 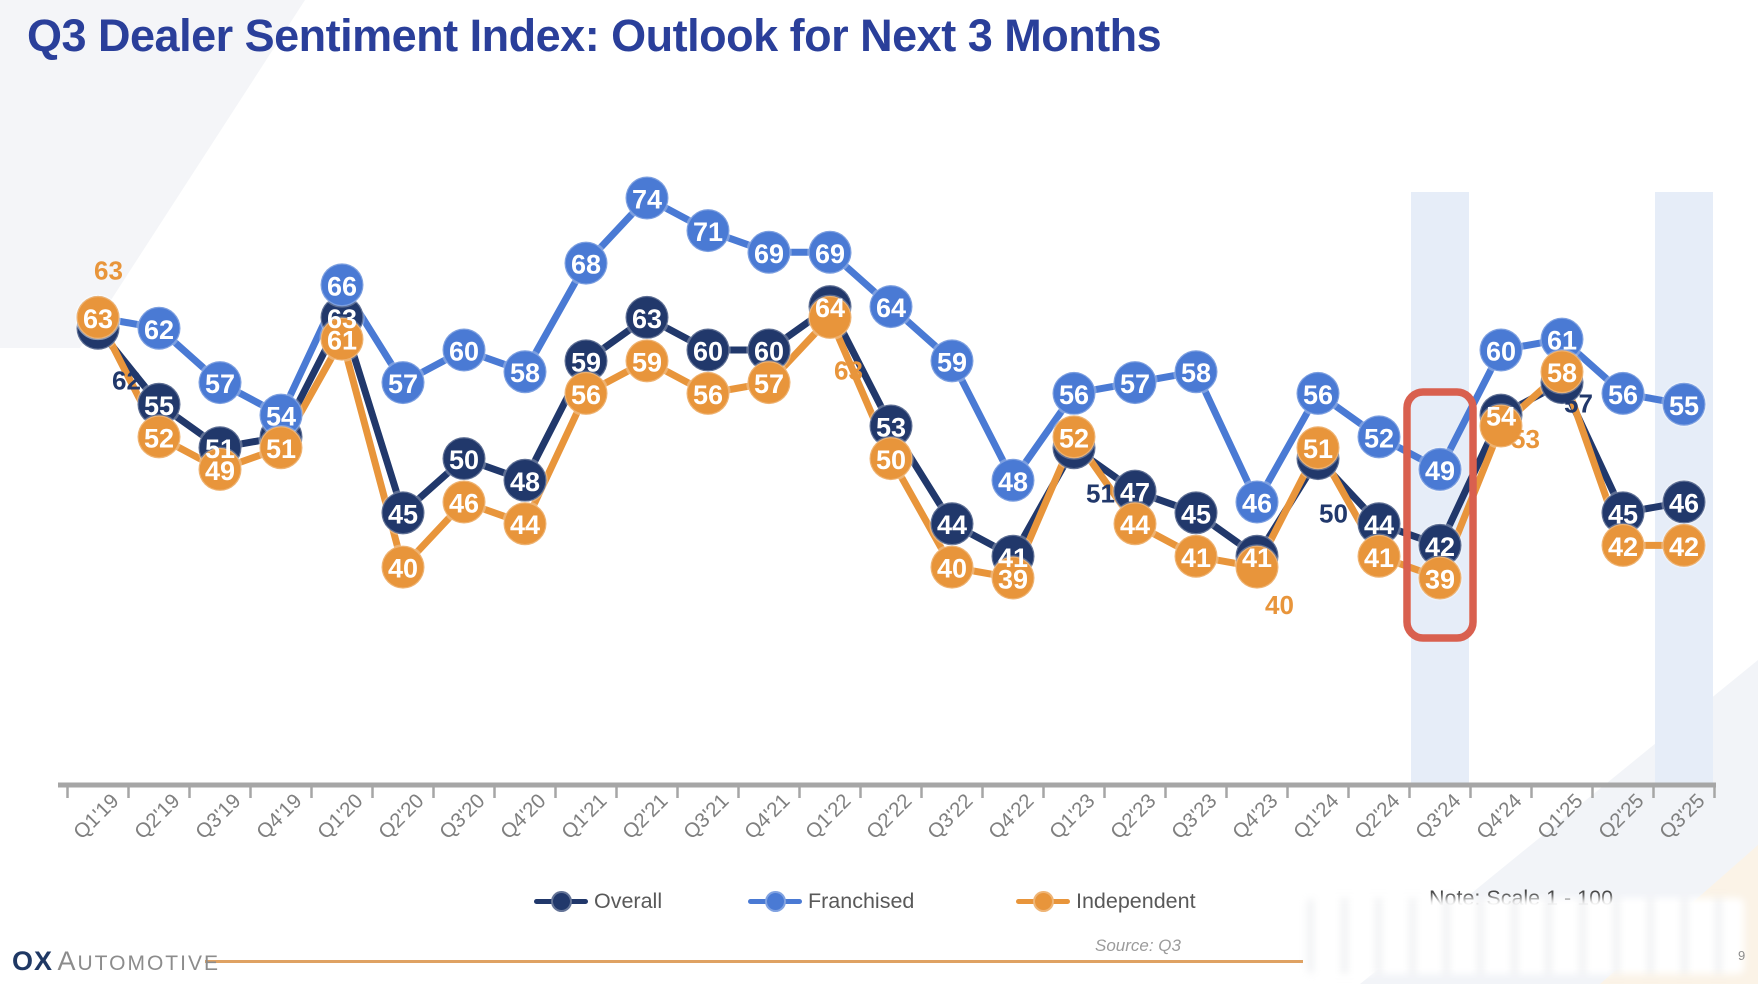 What do you see at coordinates (586, 265) in the screenshot?
I see `data-label-franchised-Q1-21: 68` at bounding box center [586, 265].